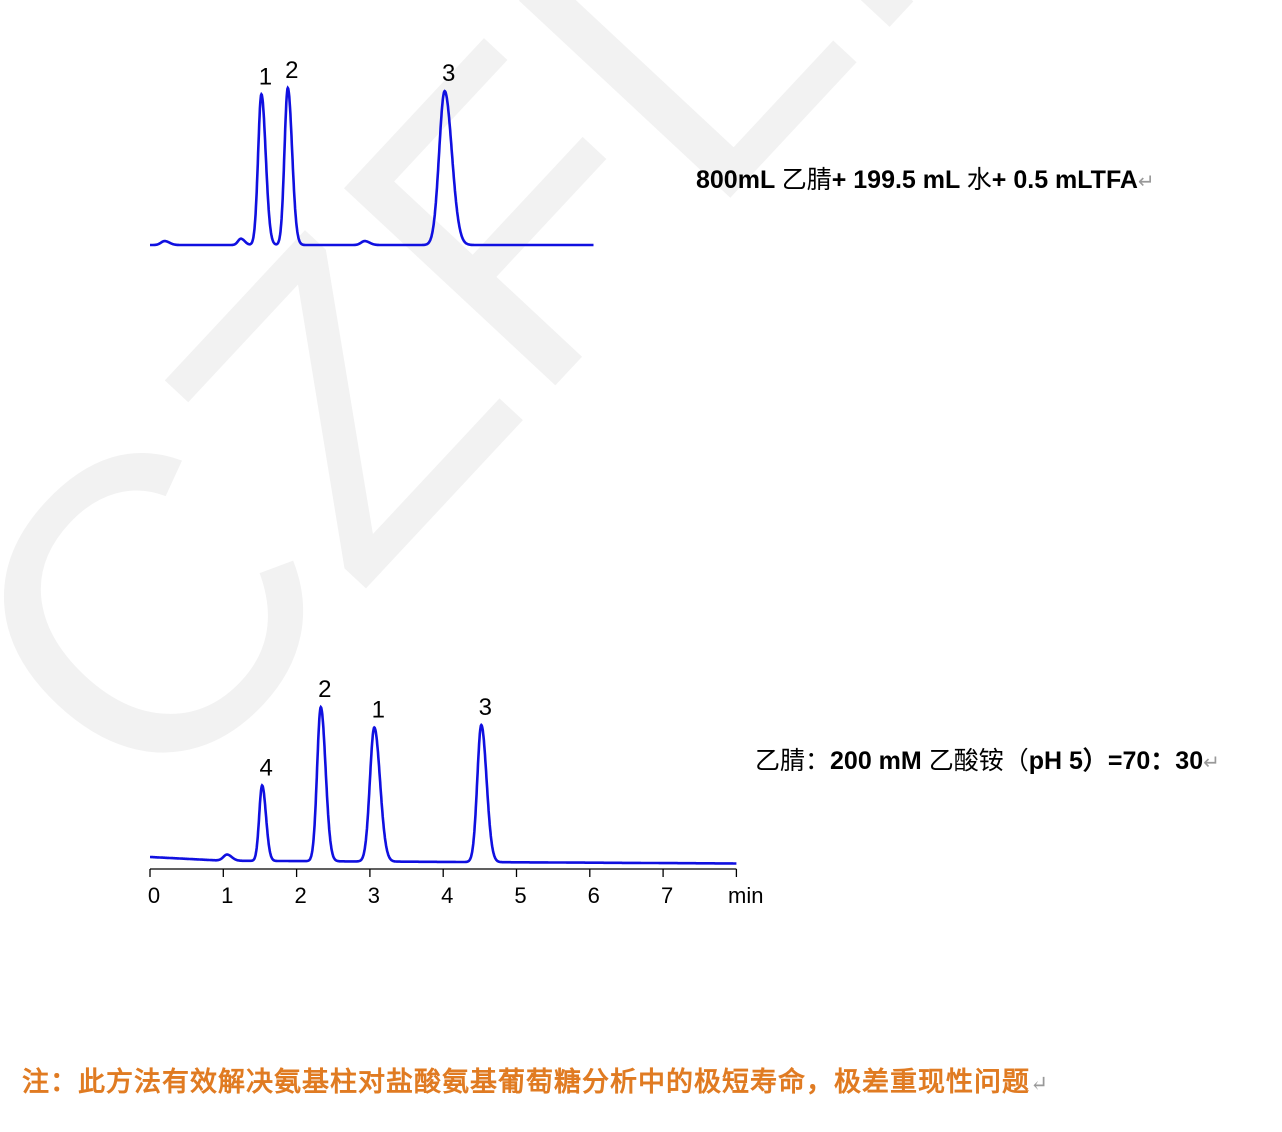 The height and width of the screenshot is (1132, 1282). I want to click on cond-text: 乙腈：, so click(793, 761).